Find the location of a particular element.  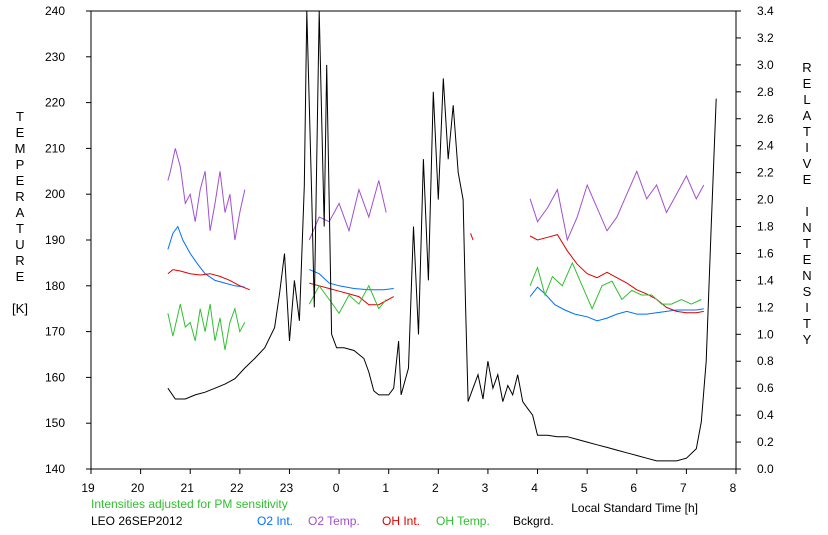

right-tick-label: 1.4 is located at coordinates (765, 280).